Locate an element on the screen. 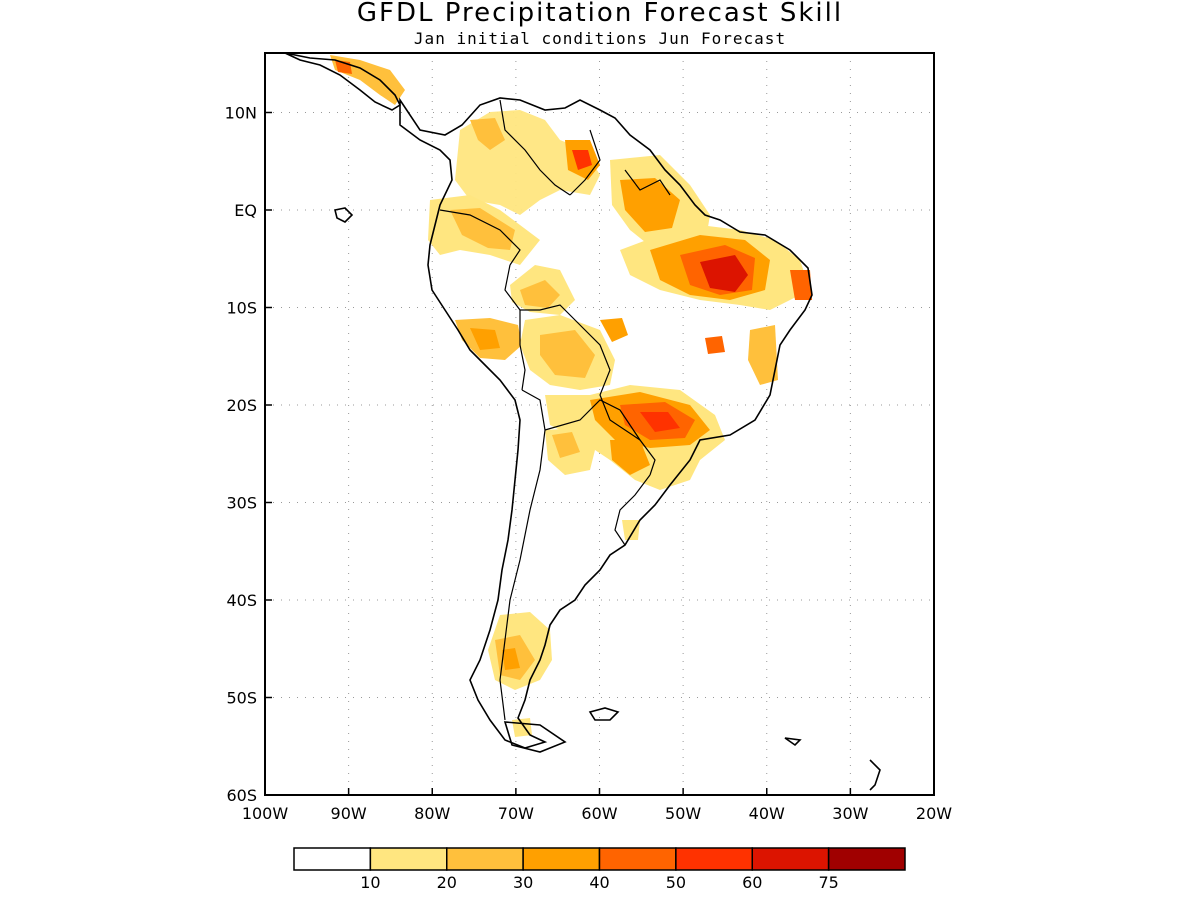 The image size is (1200, 900). lat-tick-label: 40S is located at coordinates (241, 600).